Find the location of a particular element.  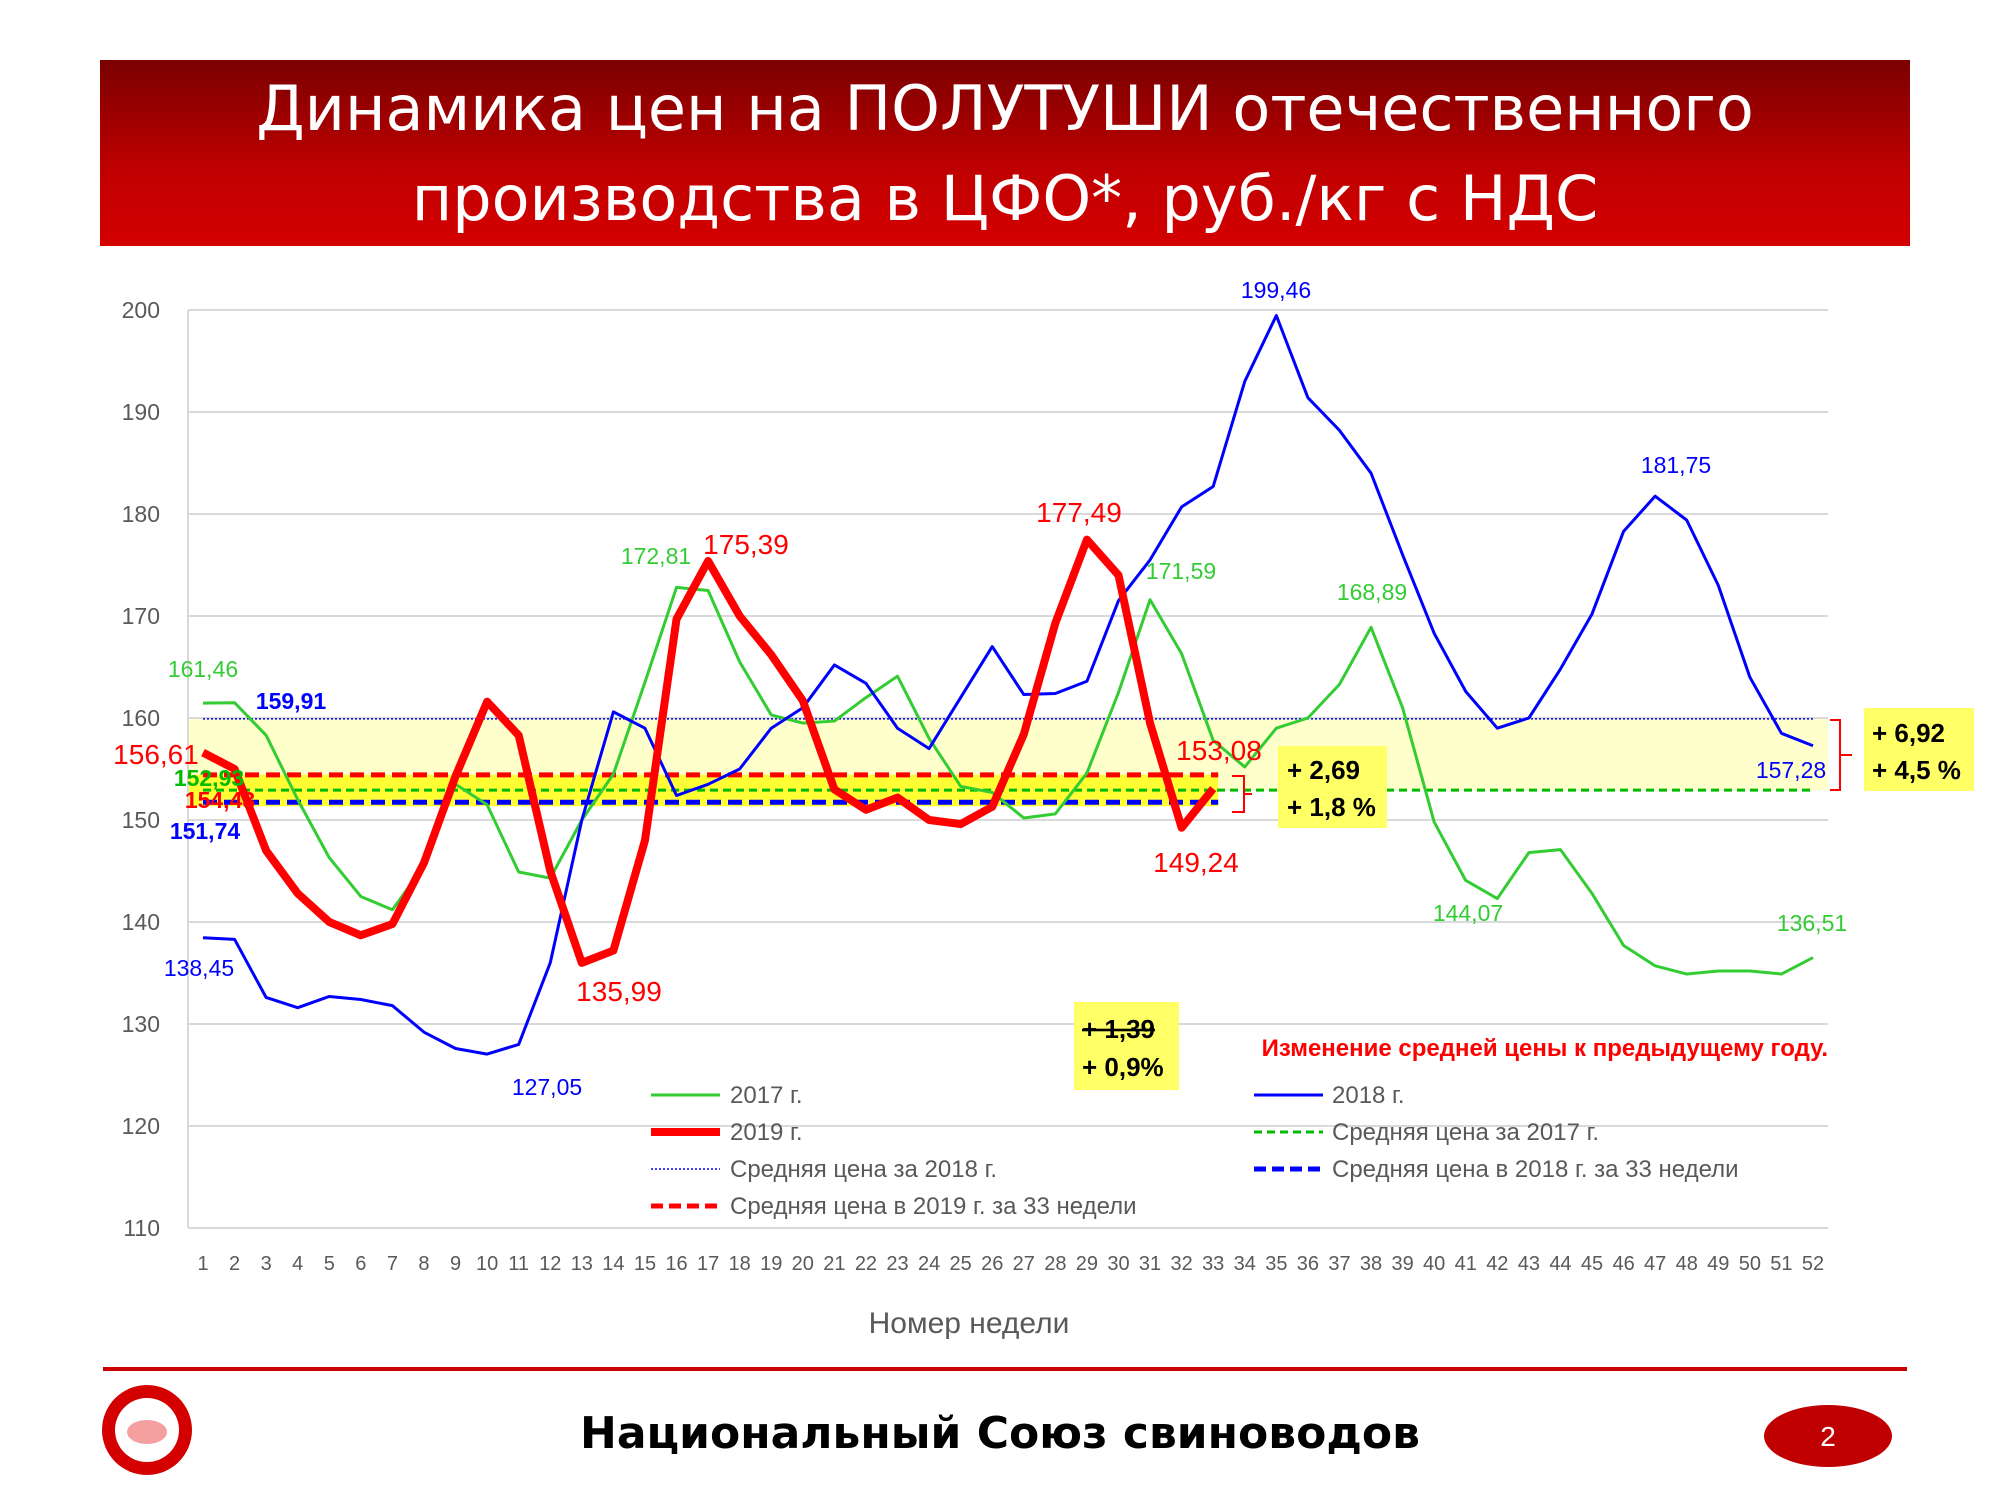

label-2019-w13: 135,99 is located at coordinates (619, 991).